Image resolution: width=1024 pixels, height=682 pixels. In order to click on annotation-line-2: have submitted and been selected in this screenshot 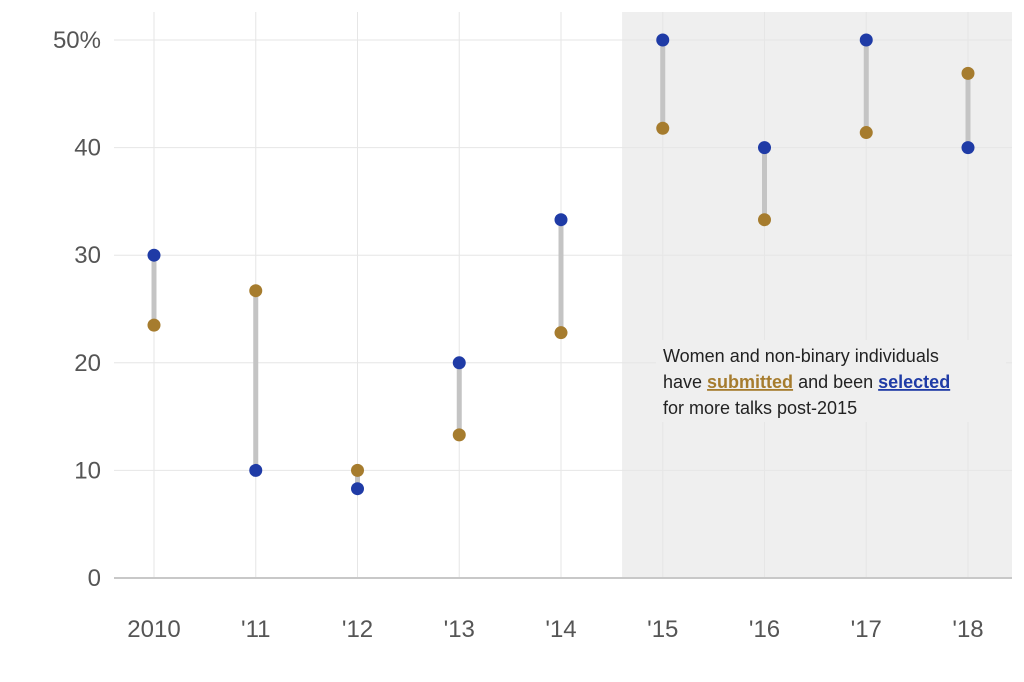, I will do `click(806, 382)`.